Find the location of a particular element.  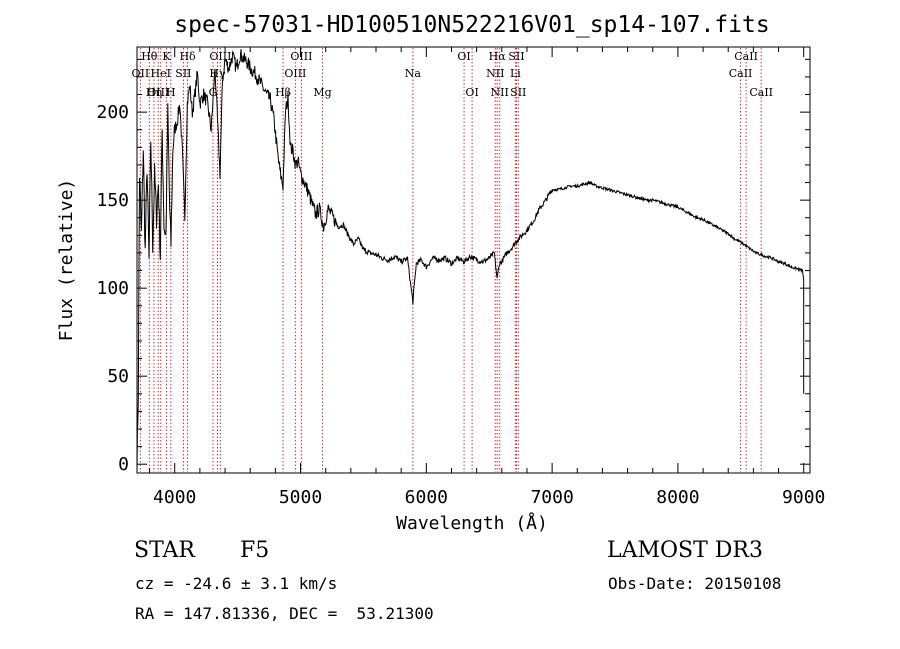

line-label-21: NII is located at coordinates (500, 92).